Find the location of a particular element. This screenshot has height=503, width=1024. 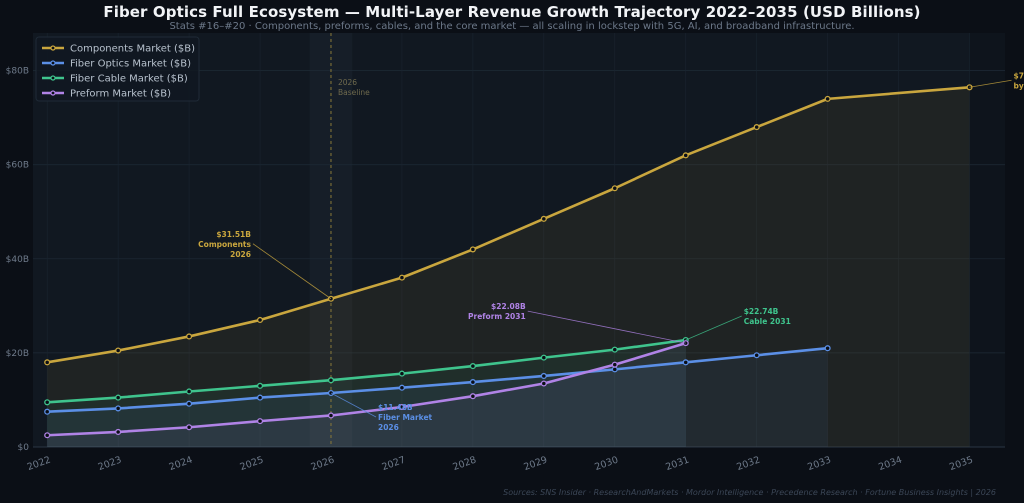

legend-label: Fiber Optics Market ($B) is located at coordinates (130, 64).